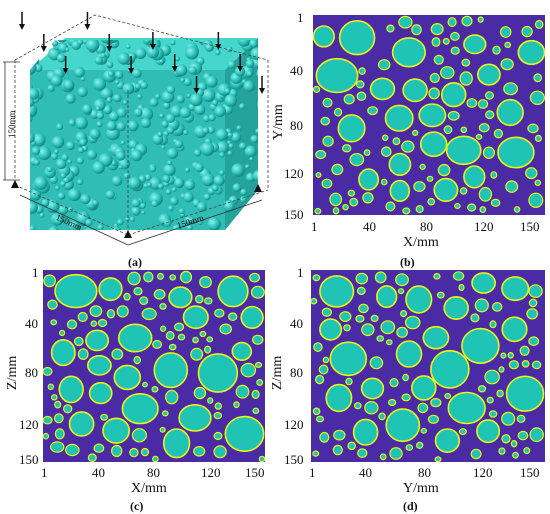  I want to click on xtick: 40, so click(369, 226).